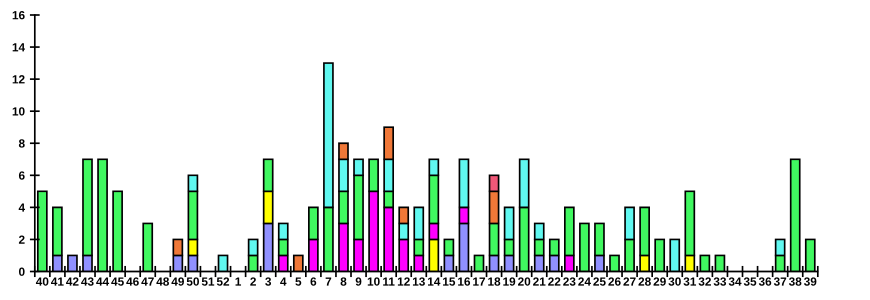 The image size is (870, 300). I want to click on x-tick-label: 25, so click(599, 281).